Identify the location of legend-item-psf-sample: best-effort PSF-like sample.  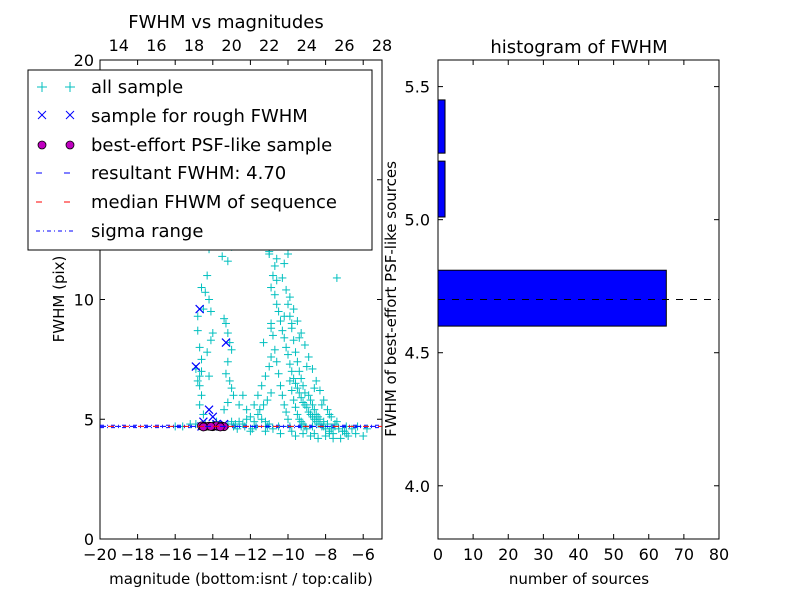
(184, 145).